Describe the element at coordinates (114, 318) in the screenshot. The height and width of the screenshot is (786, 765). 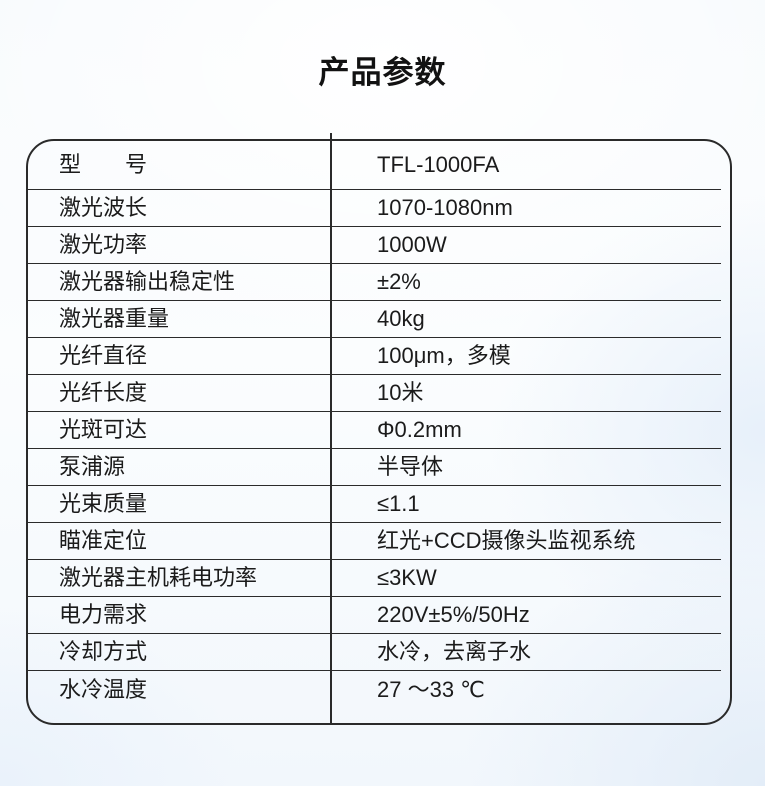
I see `param-label: 激光器重量` at that location.